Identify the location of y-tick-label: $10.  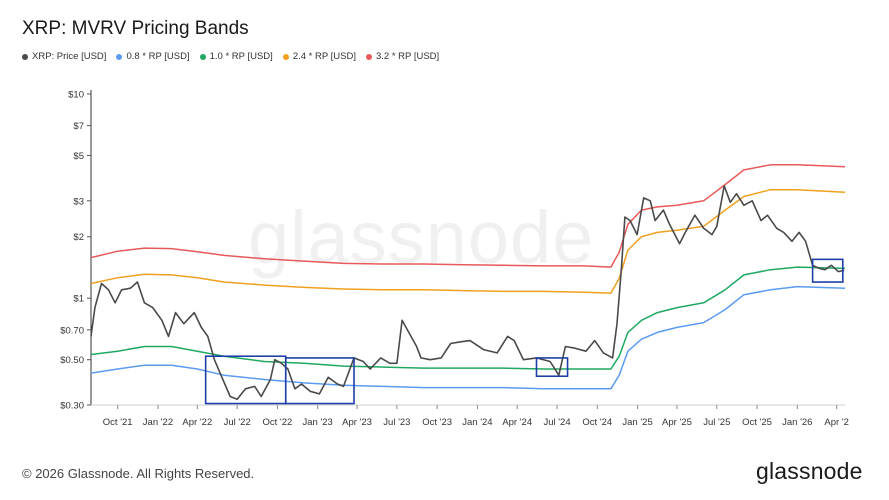
(76, 95).